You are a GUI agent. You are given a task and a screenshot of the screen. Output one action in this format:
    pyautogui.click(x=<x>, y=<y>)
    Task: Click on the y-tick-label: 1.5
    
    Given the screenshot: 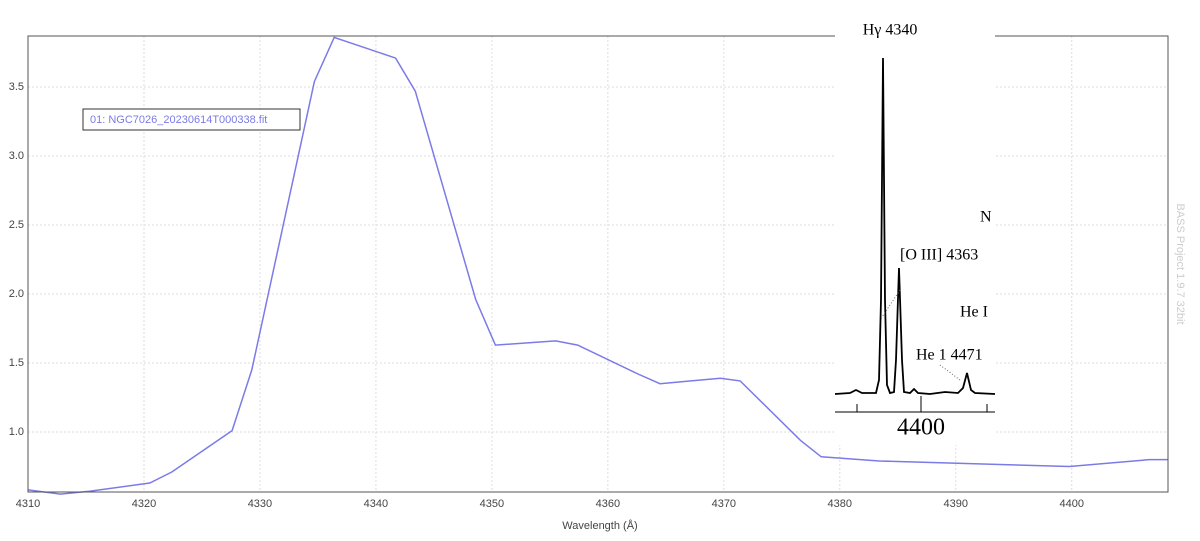 What is the action you would take?
    pyautogui.click(x=16, y=363)
    